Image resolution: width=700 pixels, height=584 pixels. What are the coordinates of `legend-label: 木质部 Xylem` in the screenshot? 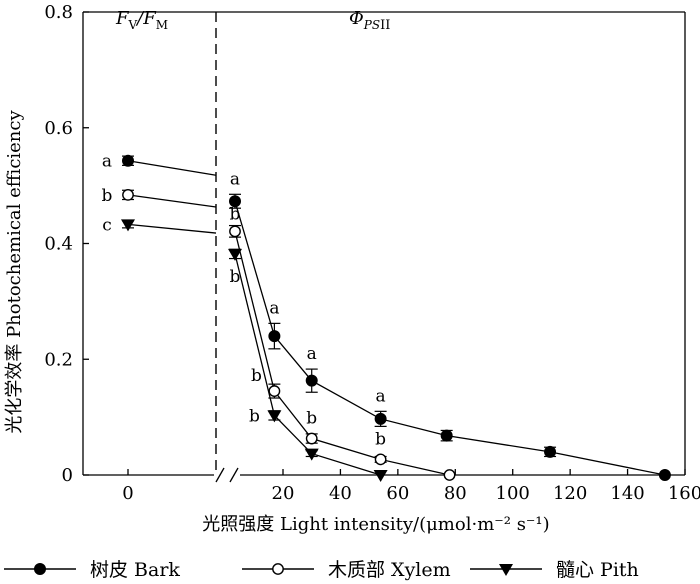 It's located at (389, 570).